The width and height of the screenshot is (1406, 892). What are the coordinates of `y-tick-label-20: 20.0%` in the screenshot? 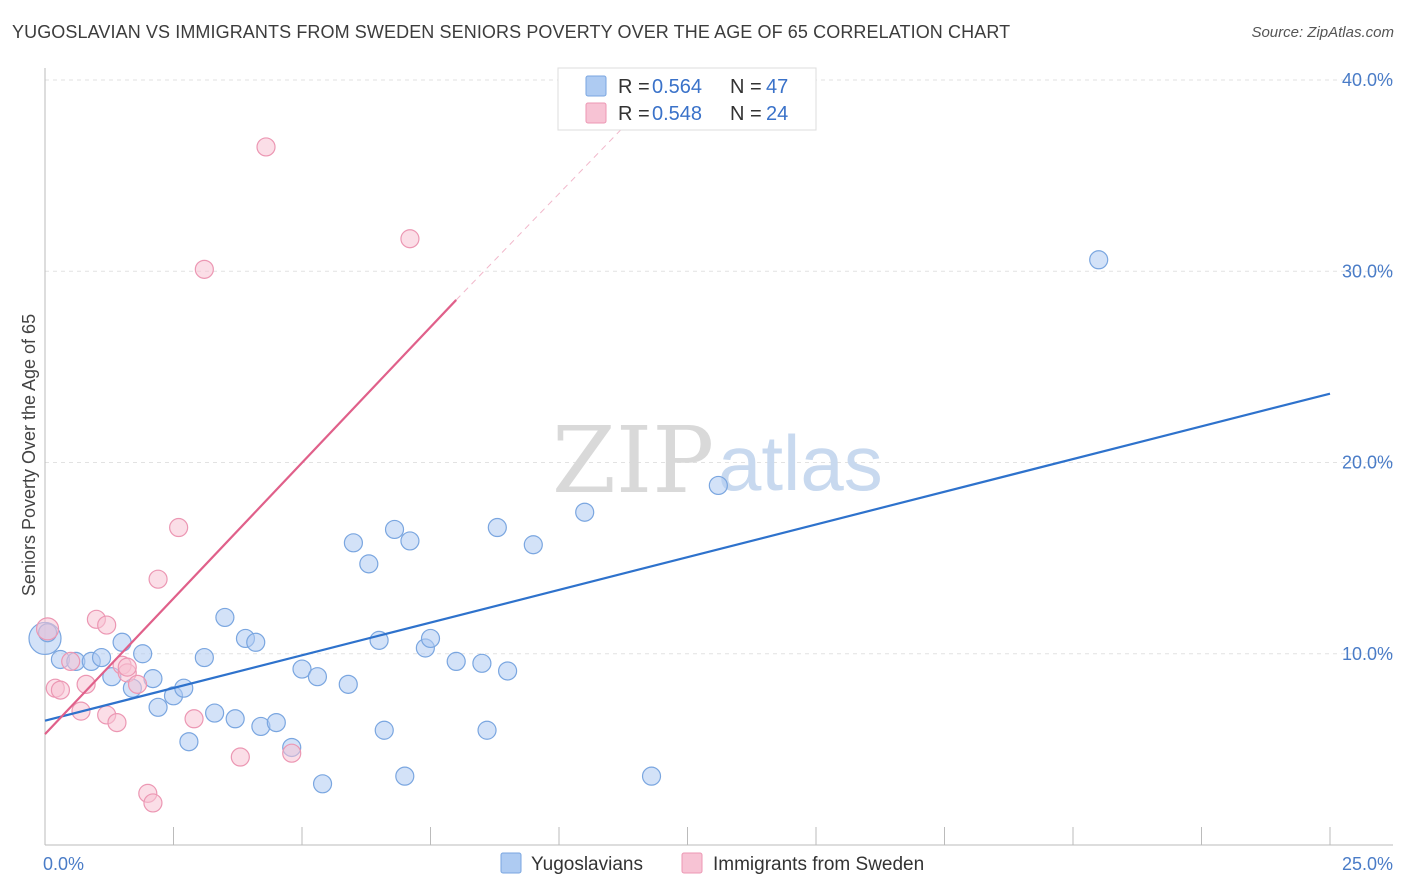 It's located at (1367, 463).